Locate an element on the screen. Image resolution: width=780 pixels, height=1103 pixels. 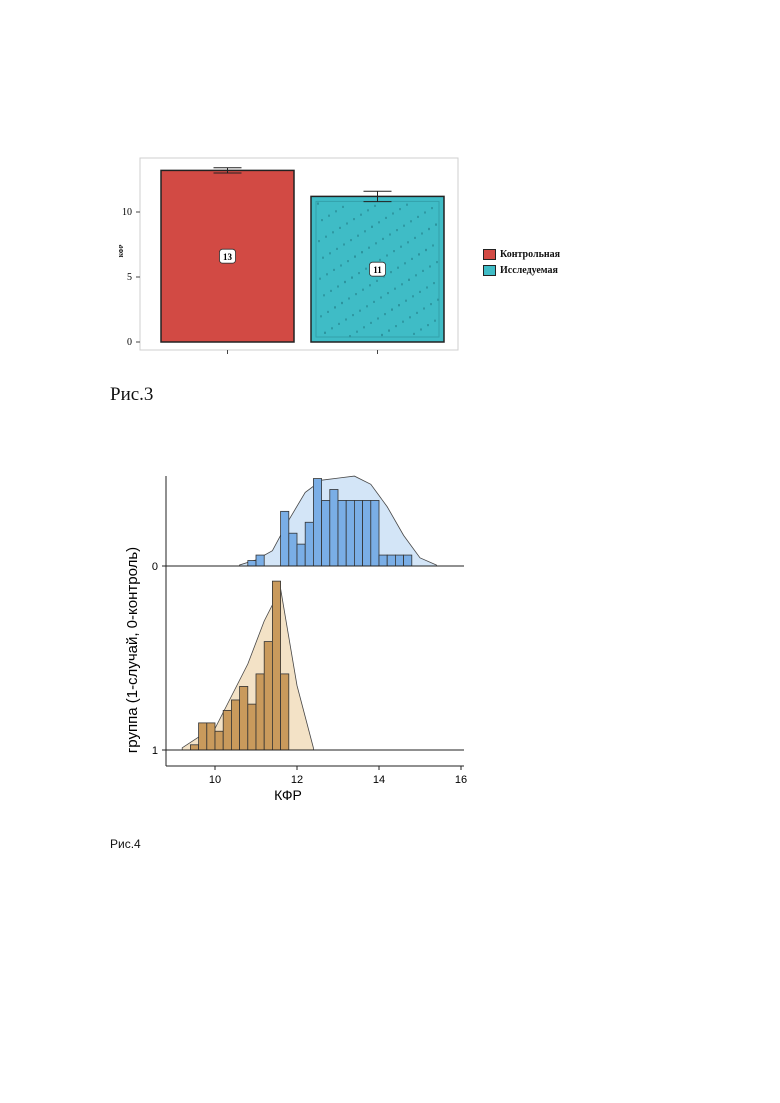
y-tick-label: 5 is located at coordinates (129, 277).